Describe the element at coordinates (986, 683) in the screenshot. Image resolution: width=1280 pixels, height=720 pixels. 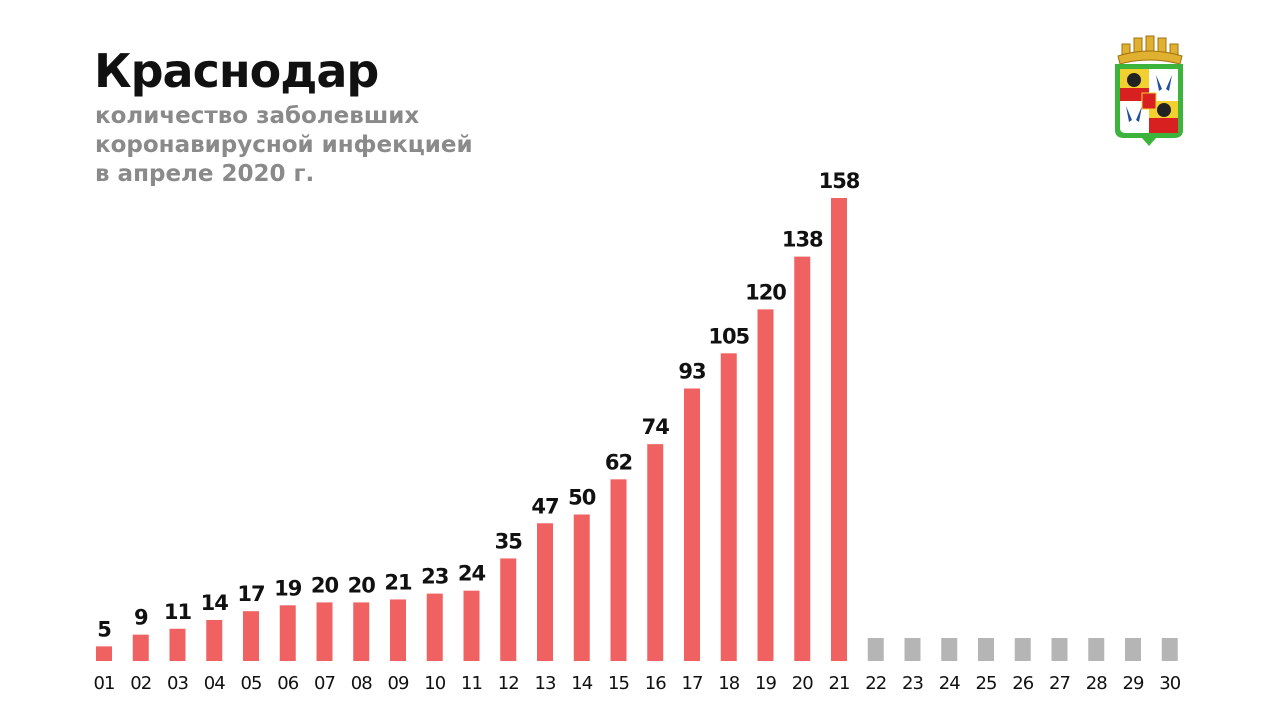
I see `x-tick-label: 25` at that location.